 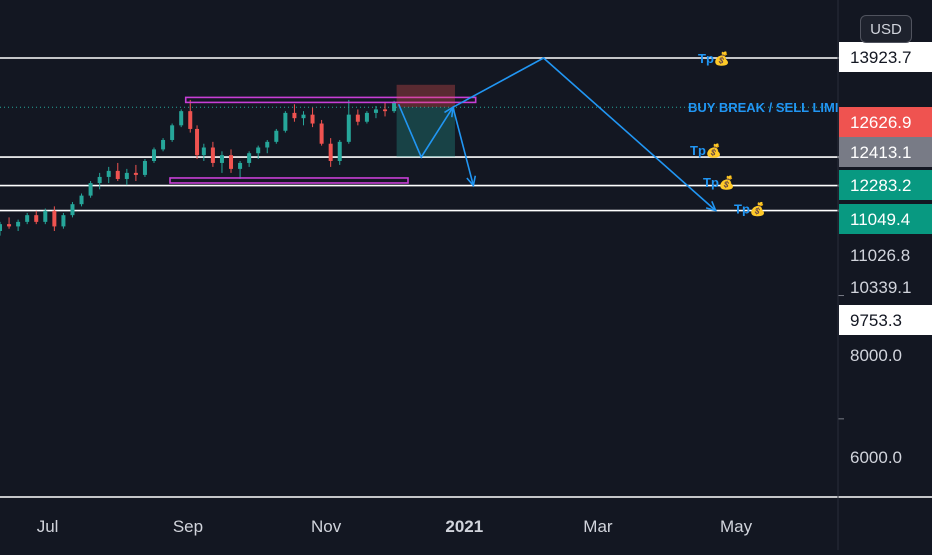 I want to click on range-bottom-rectangle, so click(x=289, y=180).